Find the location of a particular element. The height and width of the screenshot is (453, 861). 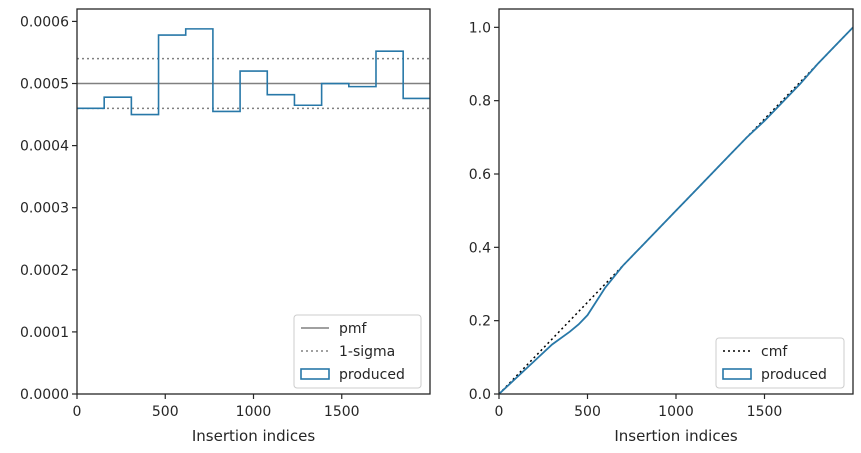

y-tick-label: 0.8 is located at coordinates (480, 102).